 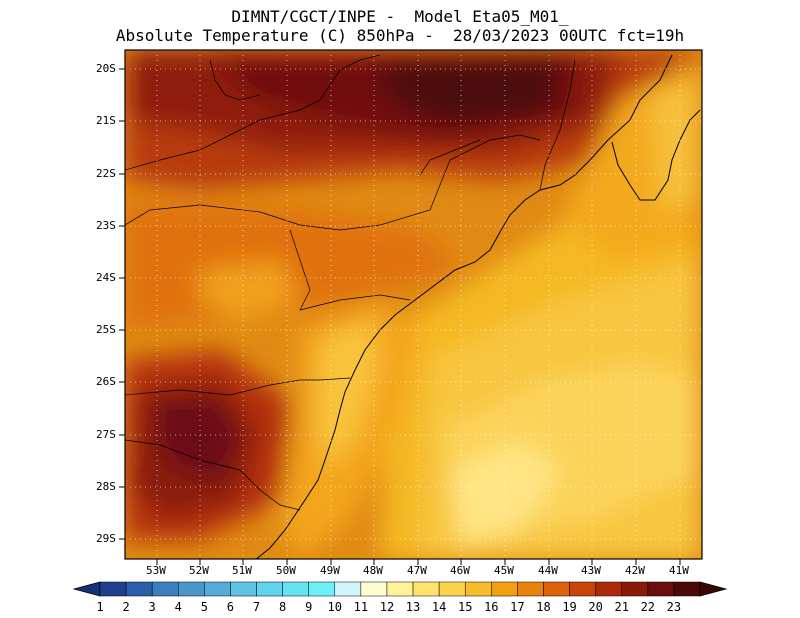 What do you see at coordinates (230, 607) in the screenshot?
I see `colorbar-label: 6` at bounding box center [230, 607].